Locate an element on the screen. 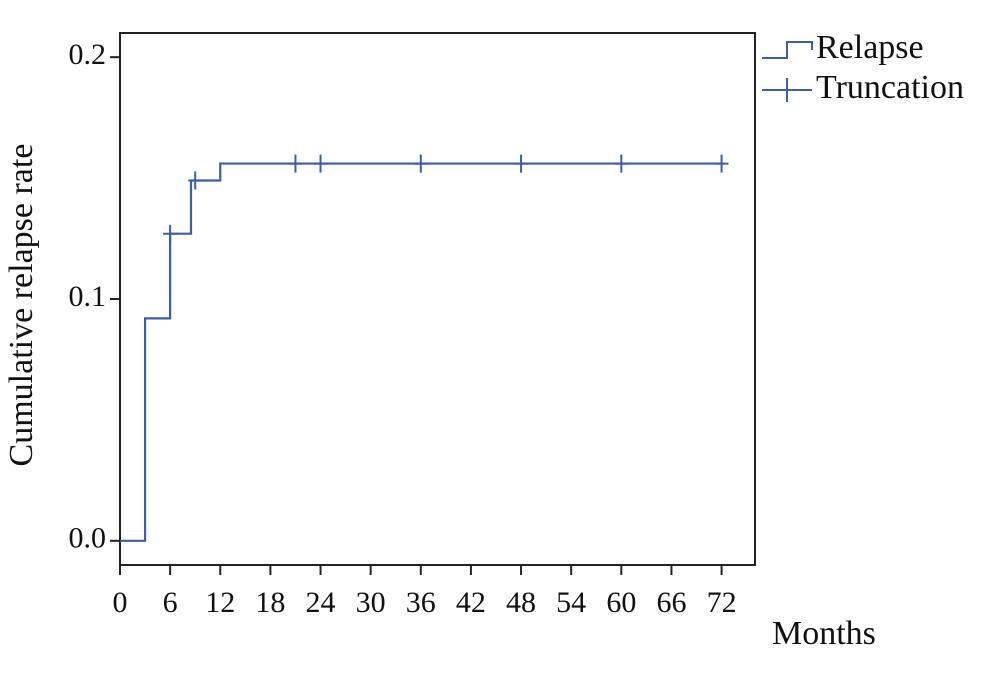 This screenshot has width=1000, height=677. x-tick-label: 60 is located at coordinates (621, 602).